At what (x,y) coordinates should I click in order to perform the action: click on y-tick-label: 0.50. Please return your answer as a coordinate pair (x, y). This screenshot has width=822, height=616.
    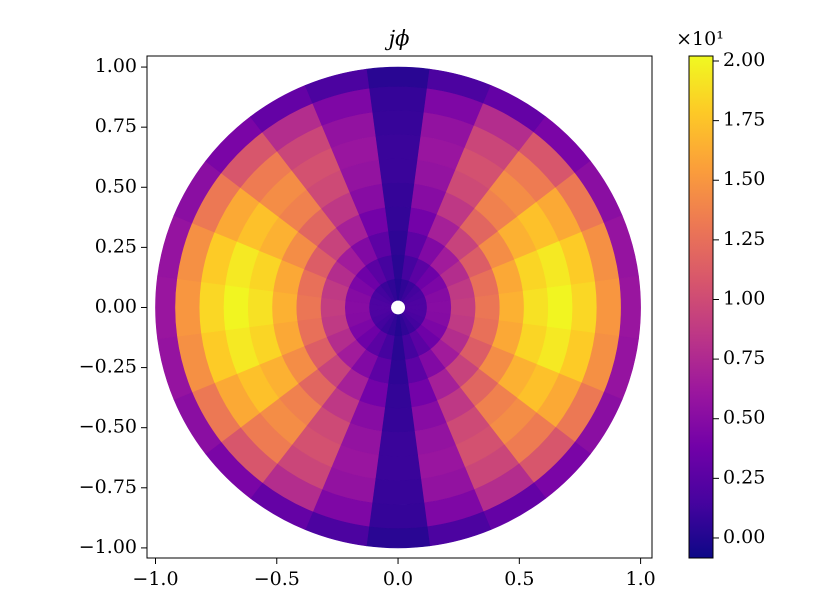
    Looking at the image, I should click on (116, 186).